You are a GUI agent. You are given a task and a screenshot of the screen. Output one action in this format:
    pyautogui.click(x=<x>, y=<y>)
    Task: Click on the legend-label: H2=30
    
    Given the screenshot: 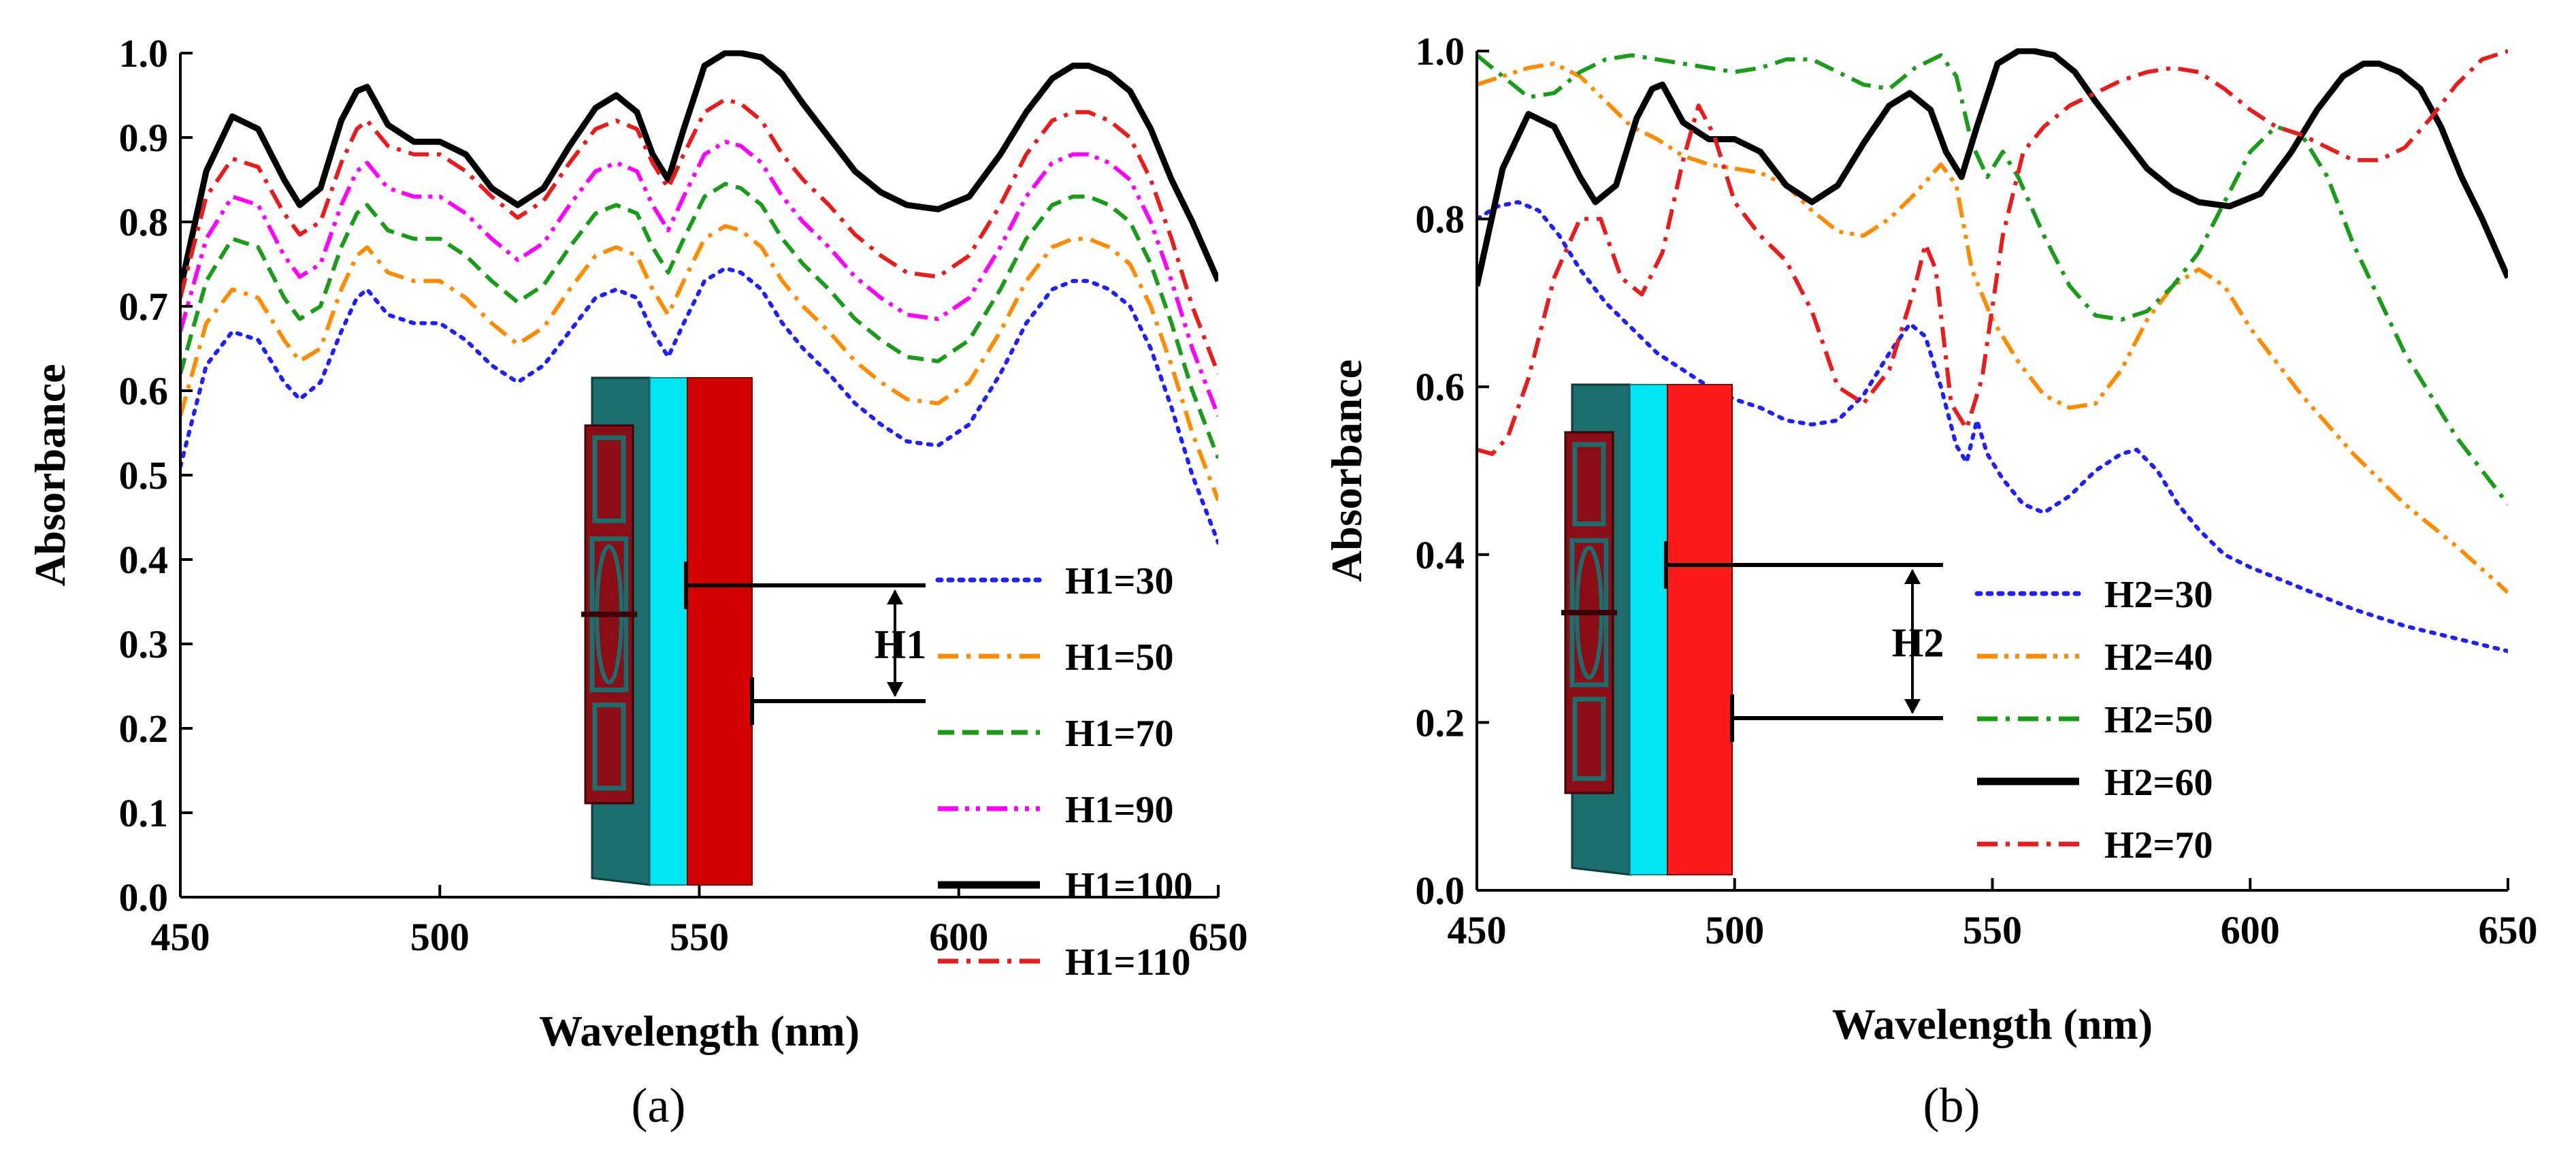 What is the action you would take?
    pyautogui.click(x=2158, y=595)
    